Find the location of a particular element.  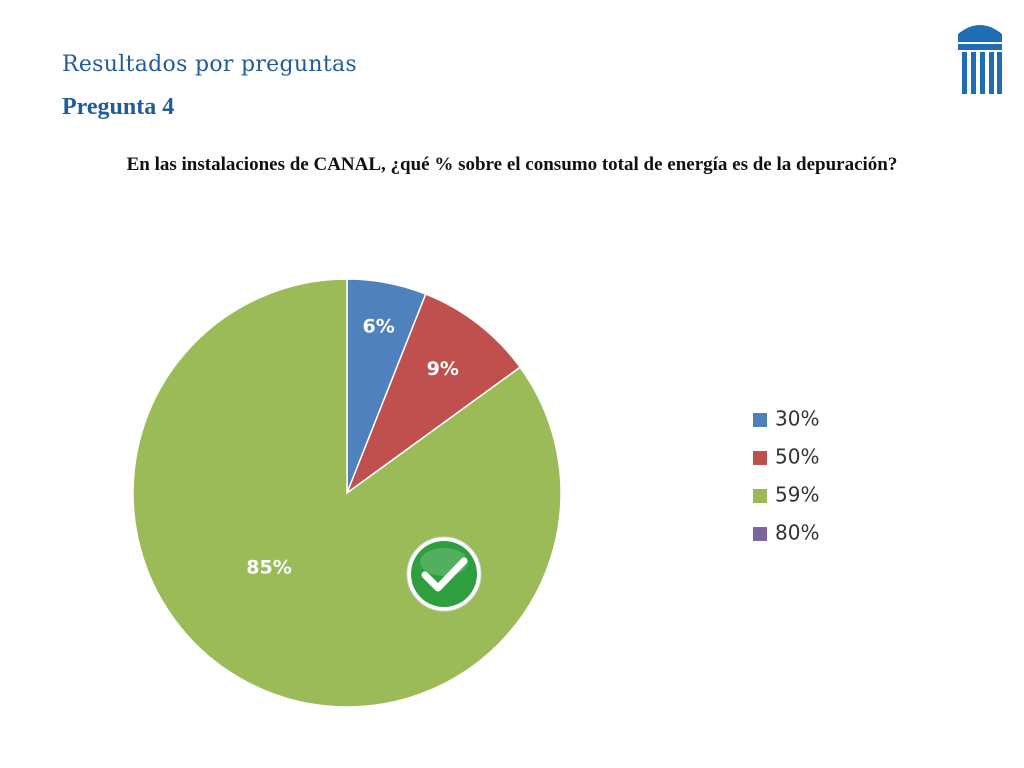

data-label-30: 6% is located at coordinates (379, 326).